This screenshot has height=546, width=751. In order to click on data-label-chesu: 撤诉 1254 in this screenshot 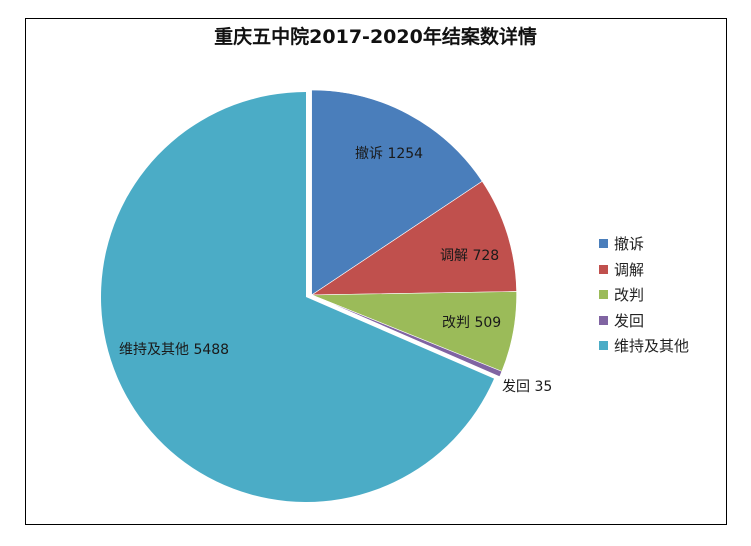, I will do `click(389, 154)`.